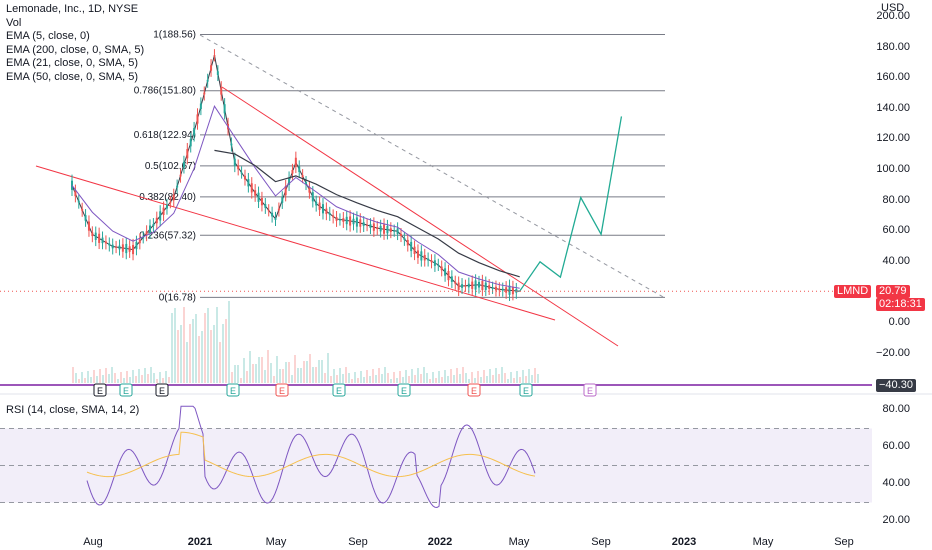  Describe the element at coordinates (174, 35) in the screenshot. I see `fib-label: 1(188.56)` at that location.